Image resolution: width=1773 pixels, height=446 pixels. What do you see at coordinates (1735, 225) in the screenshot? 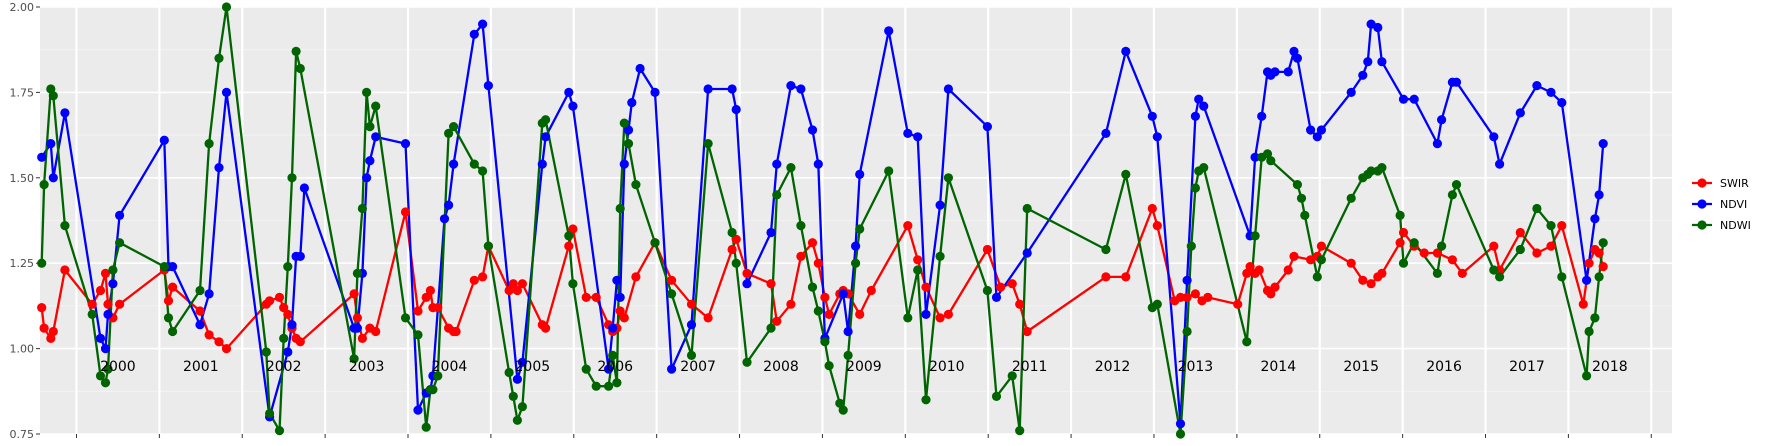
I see `legend-label: NDWI` at bounding box center [1735, 225].